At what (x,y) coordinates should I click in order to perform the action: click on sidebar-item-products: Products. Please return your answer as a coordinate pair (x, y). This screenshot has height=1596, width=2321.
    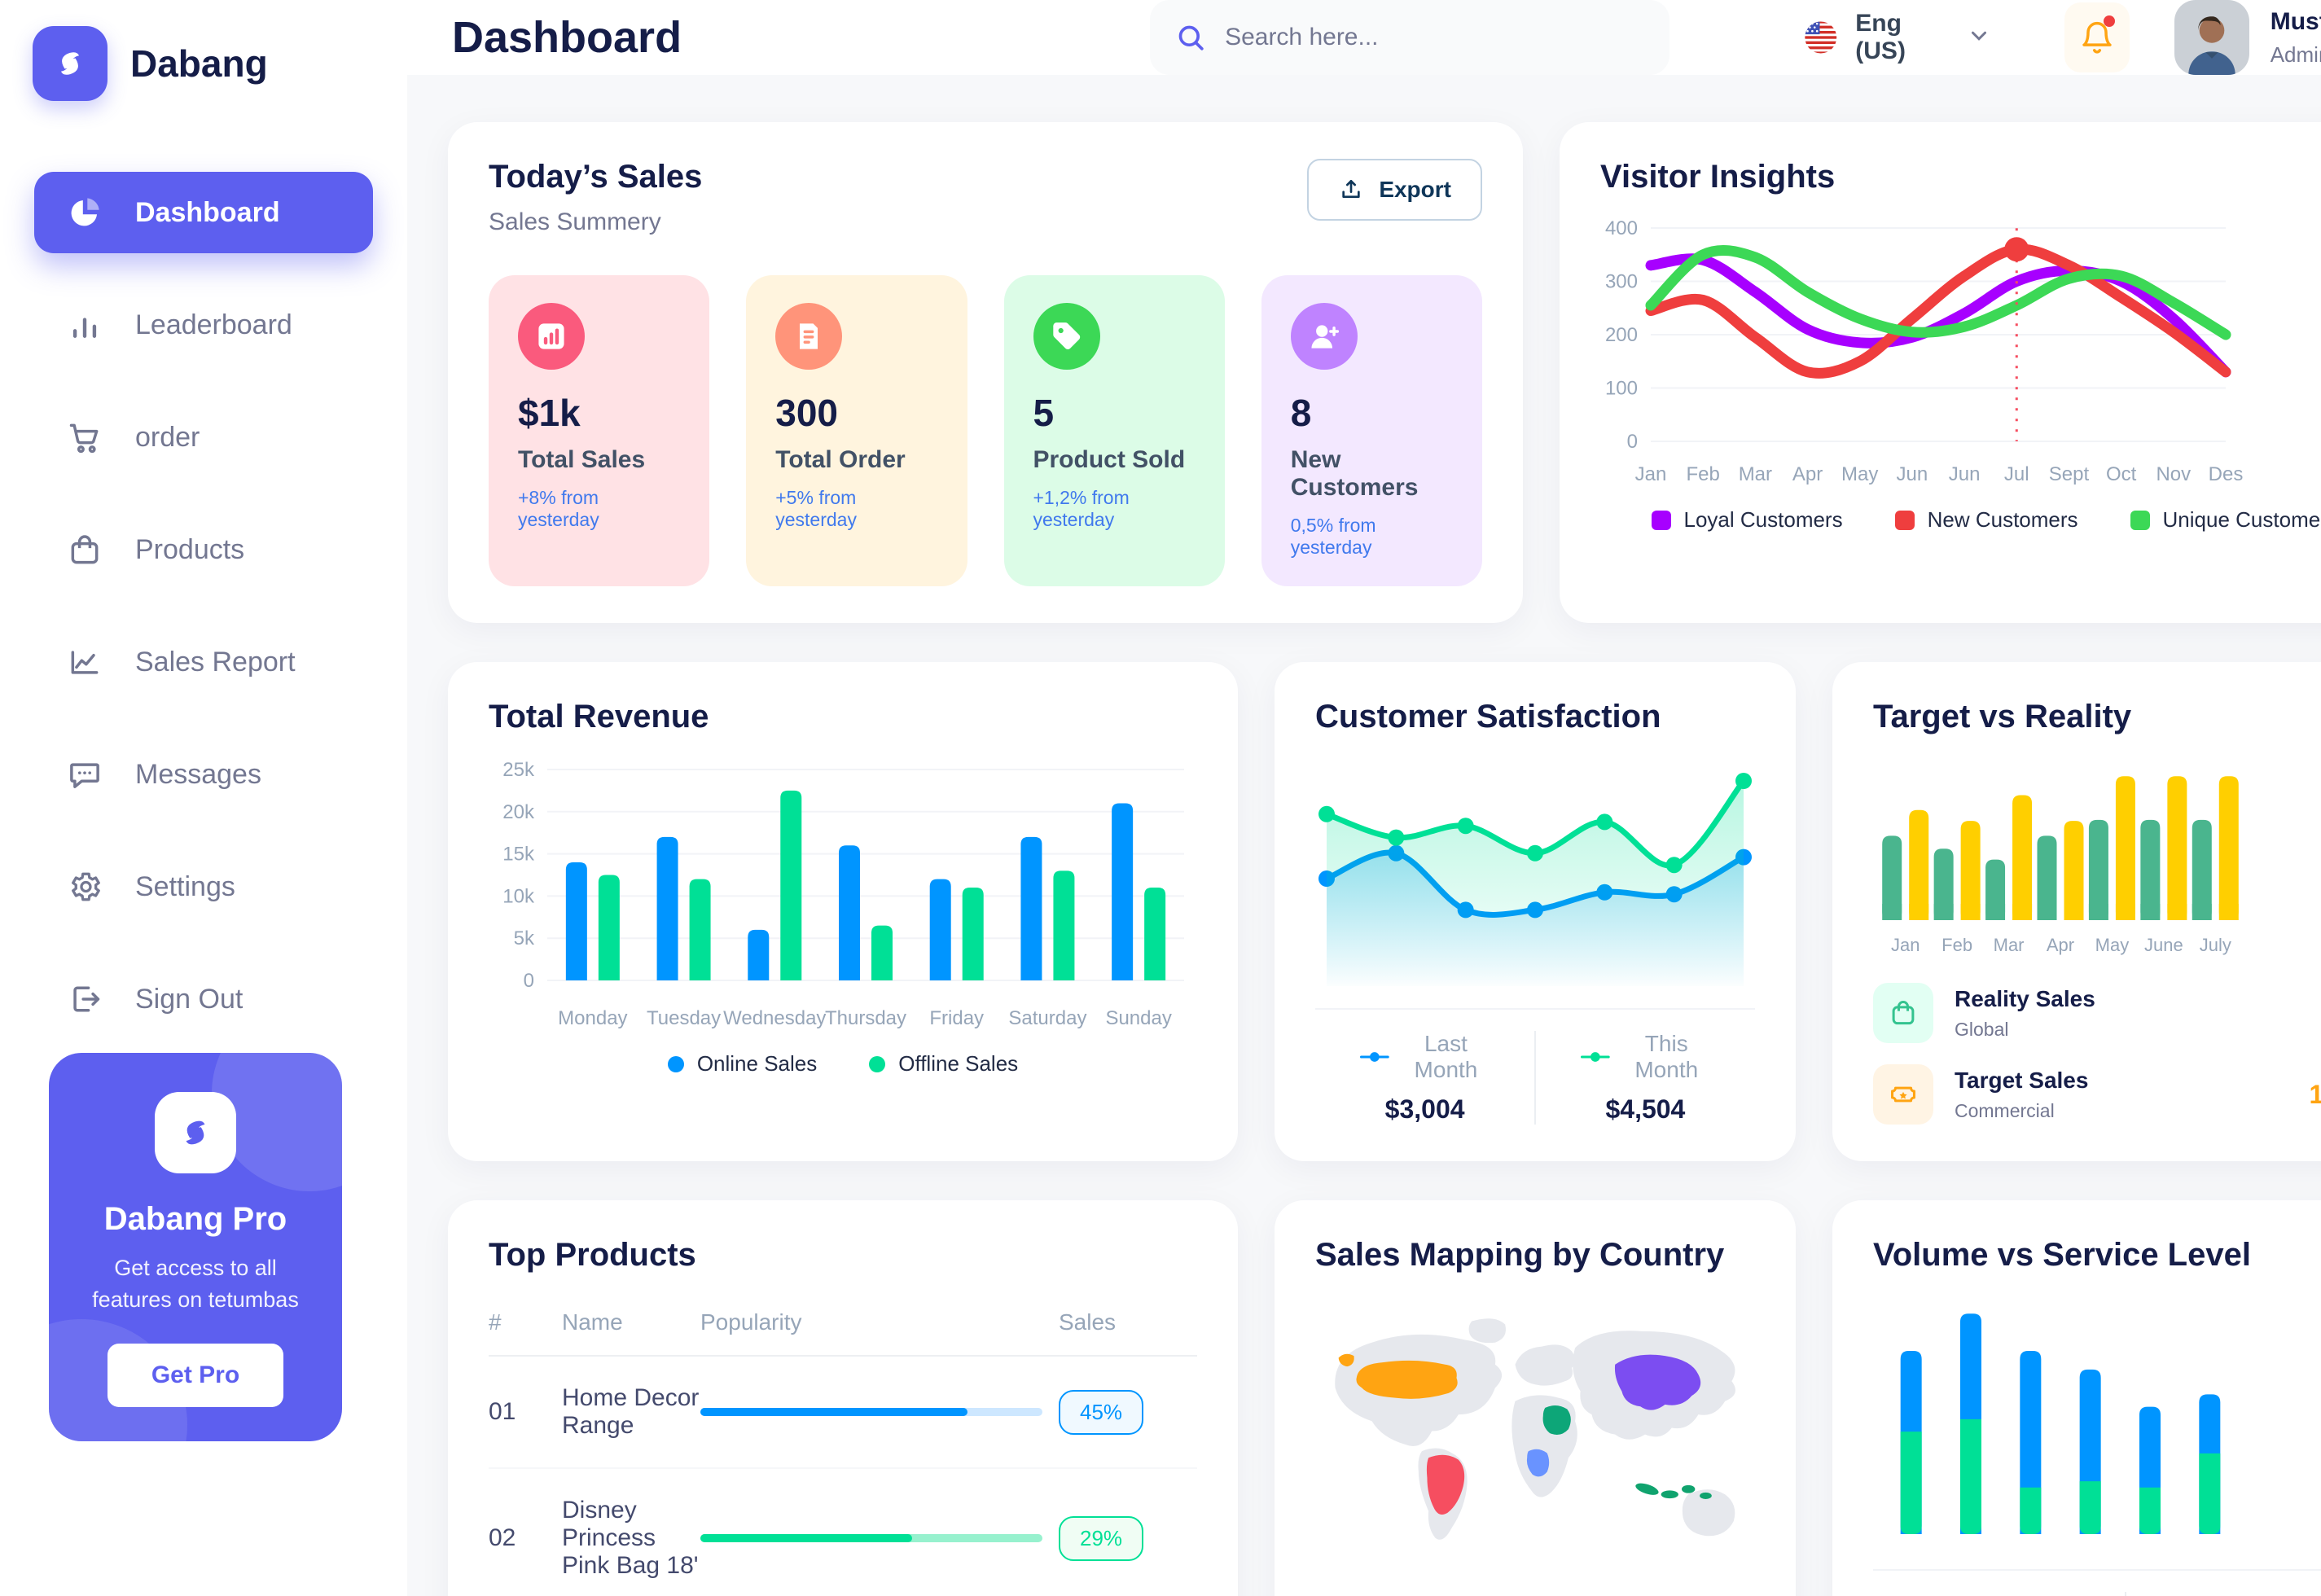
    Looking at the image, I should click on (203, 549).